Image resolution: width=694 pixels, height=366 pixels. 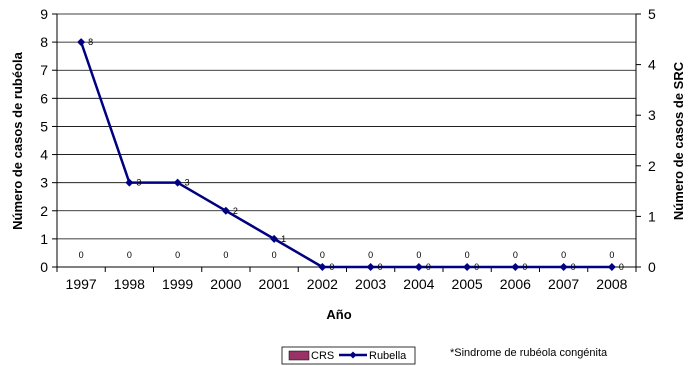 What do you see at coordinates (44, 14) in the screenshot?
I see `left-y-tick-label: 9` at bounding box center [44, 14].